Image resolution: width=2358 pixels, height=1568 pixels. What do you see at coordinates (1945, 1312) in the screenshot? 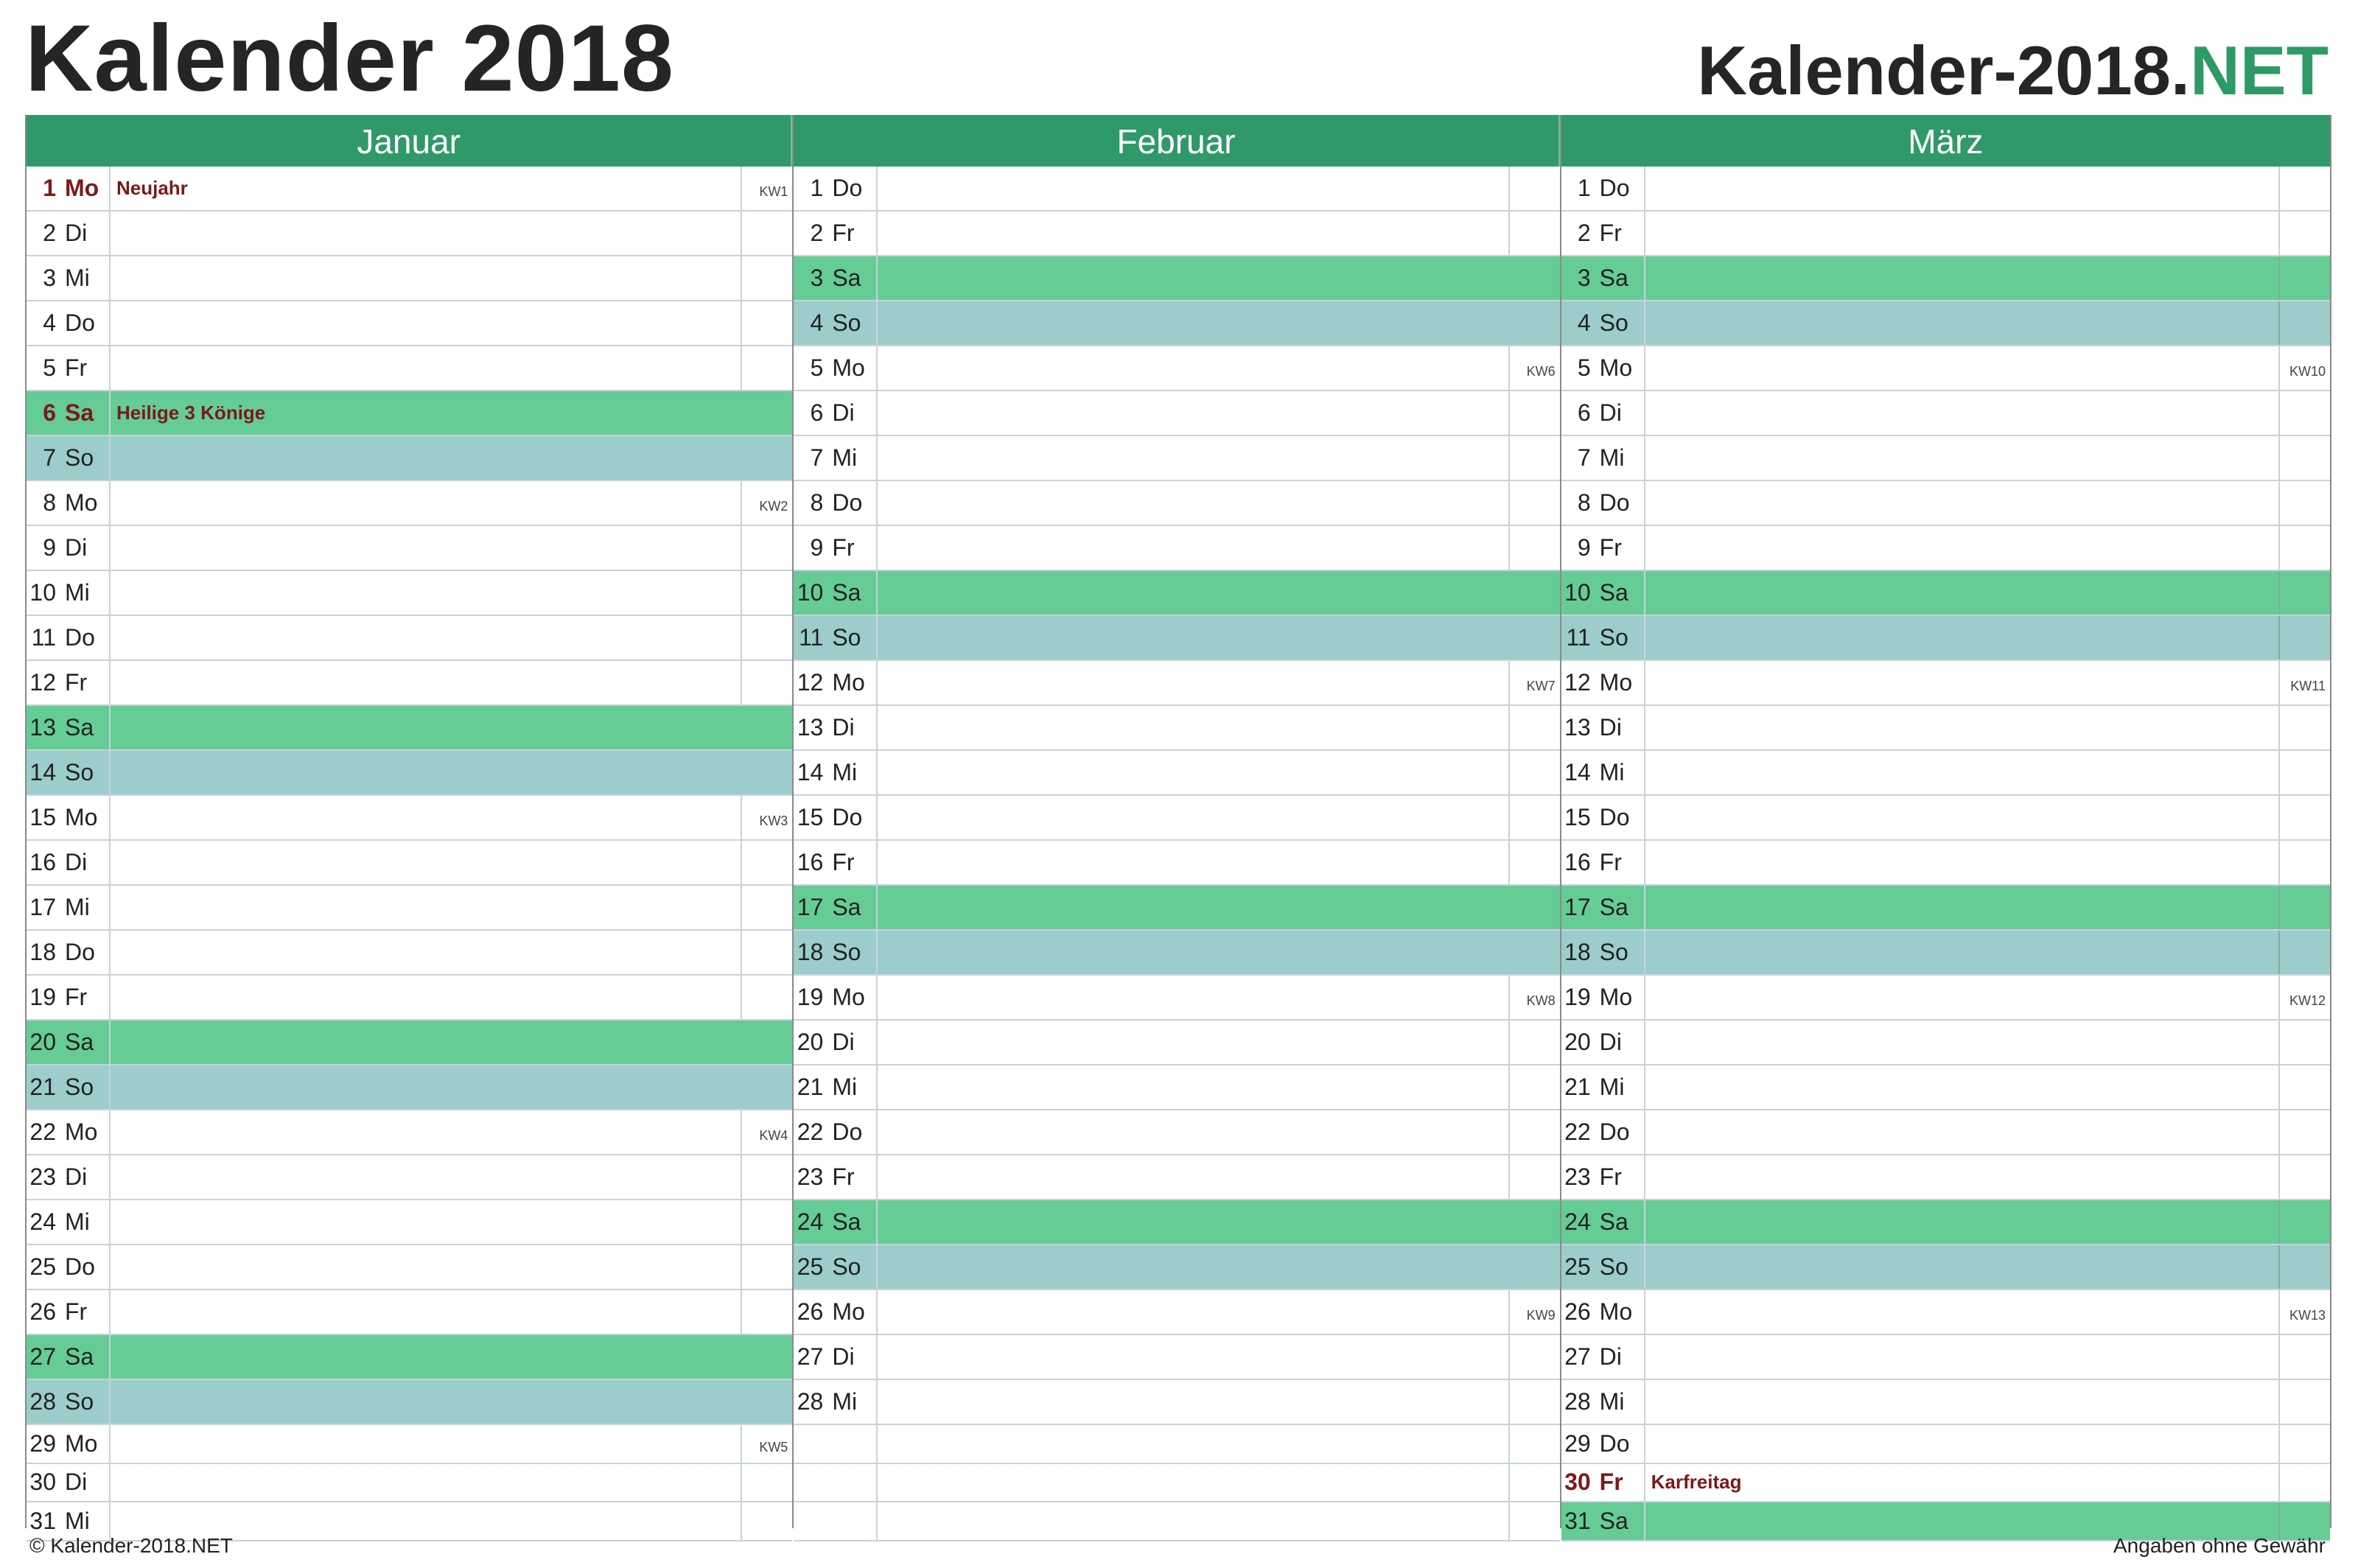
I see `day-row: 26 Mo KW13` at bounding box center [1945, 1312].